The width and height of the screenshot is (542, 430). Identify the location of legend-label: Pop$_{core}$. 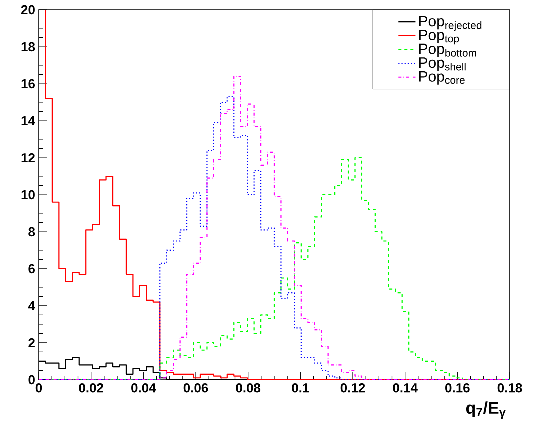
(442, 78).